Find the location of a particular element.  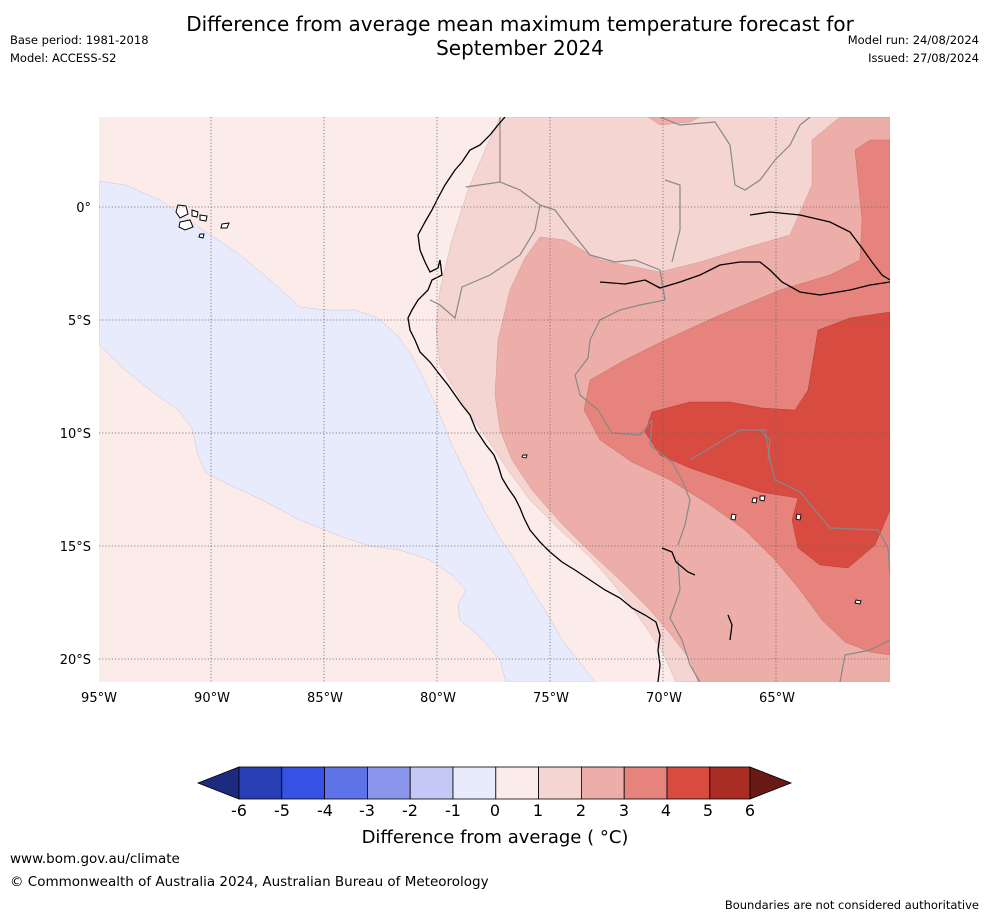

colorbar-tick: 6 is located at coordinates (750, 810).